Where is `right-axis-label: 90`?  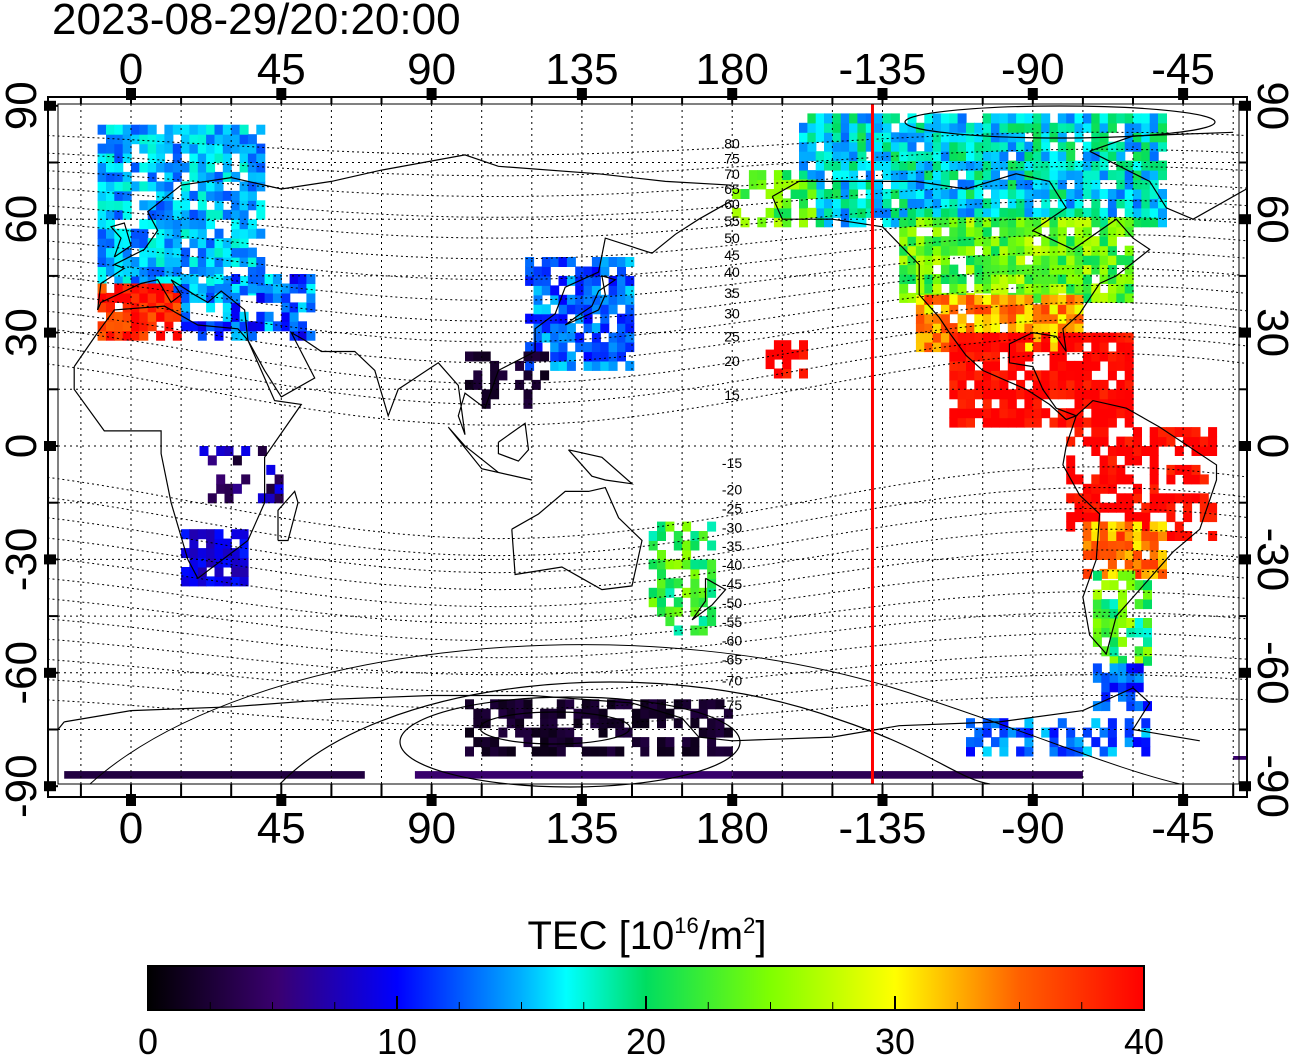
right-axis-label: 90 is located at coordinates (1271, 105).